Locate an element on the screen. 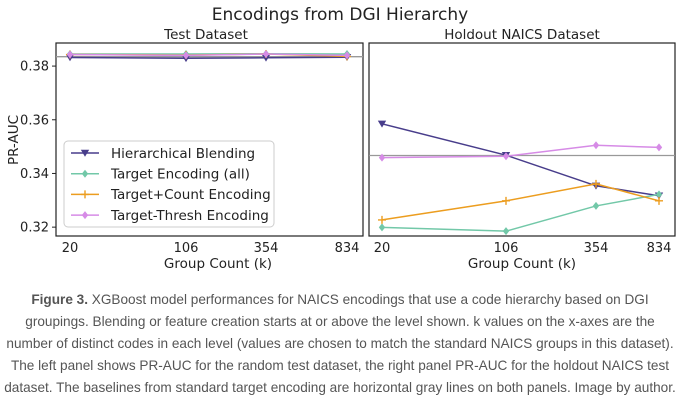 This screenshot has height=406, width=680. y-tick-label: 0.36 is located at coordinates (34, 120).